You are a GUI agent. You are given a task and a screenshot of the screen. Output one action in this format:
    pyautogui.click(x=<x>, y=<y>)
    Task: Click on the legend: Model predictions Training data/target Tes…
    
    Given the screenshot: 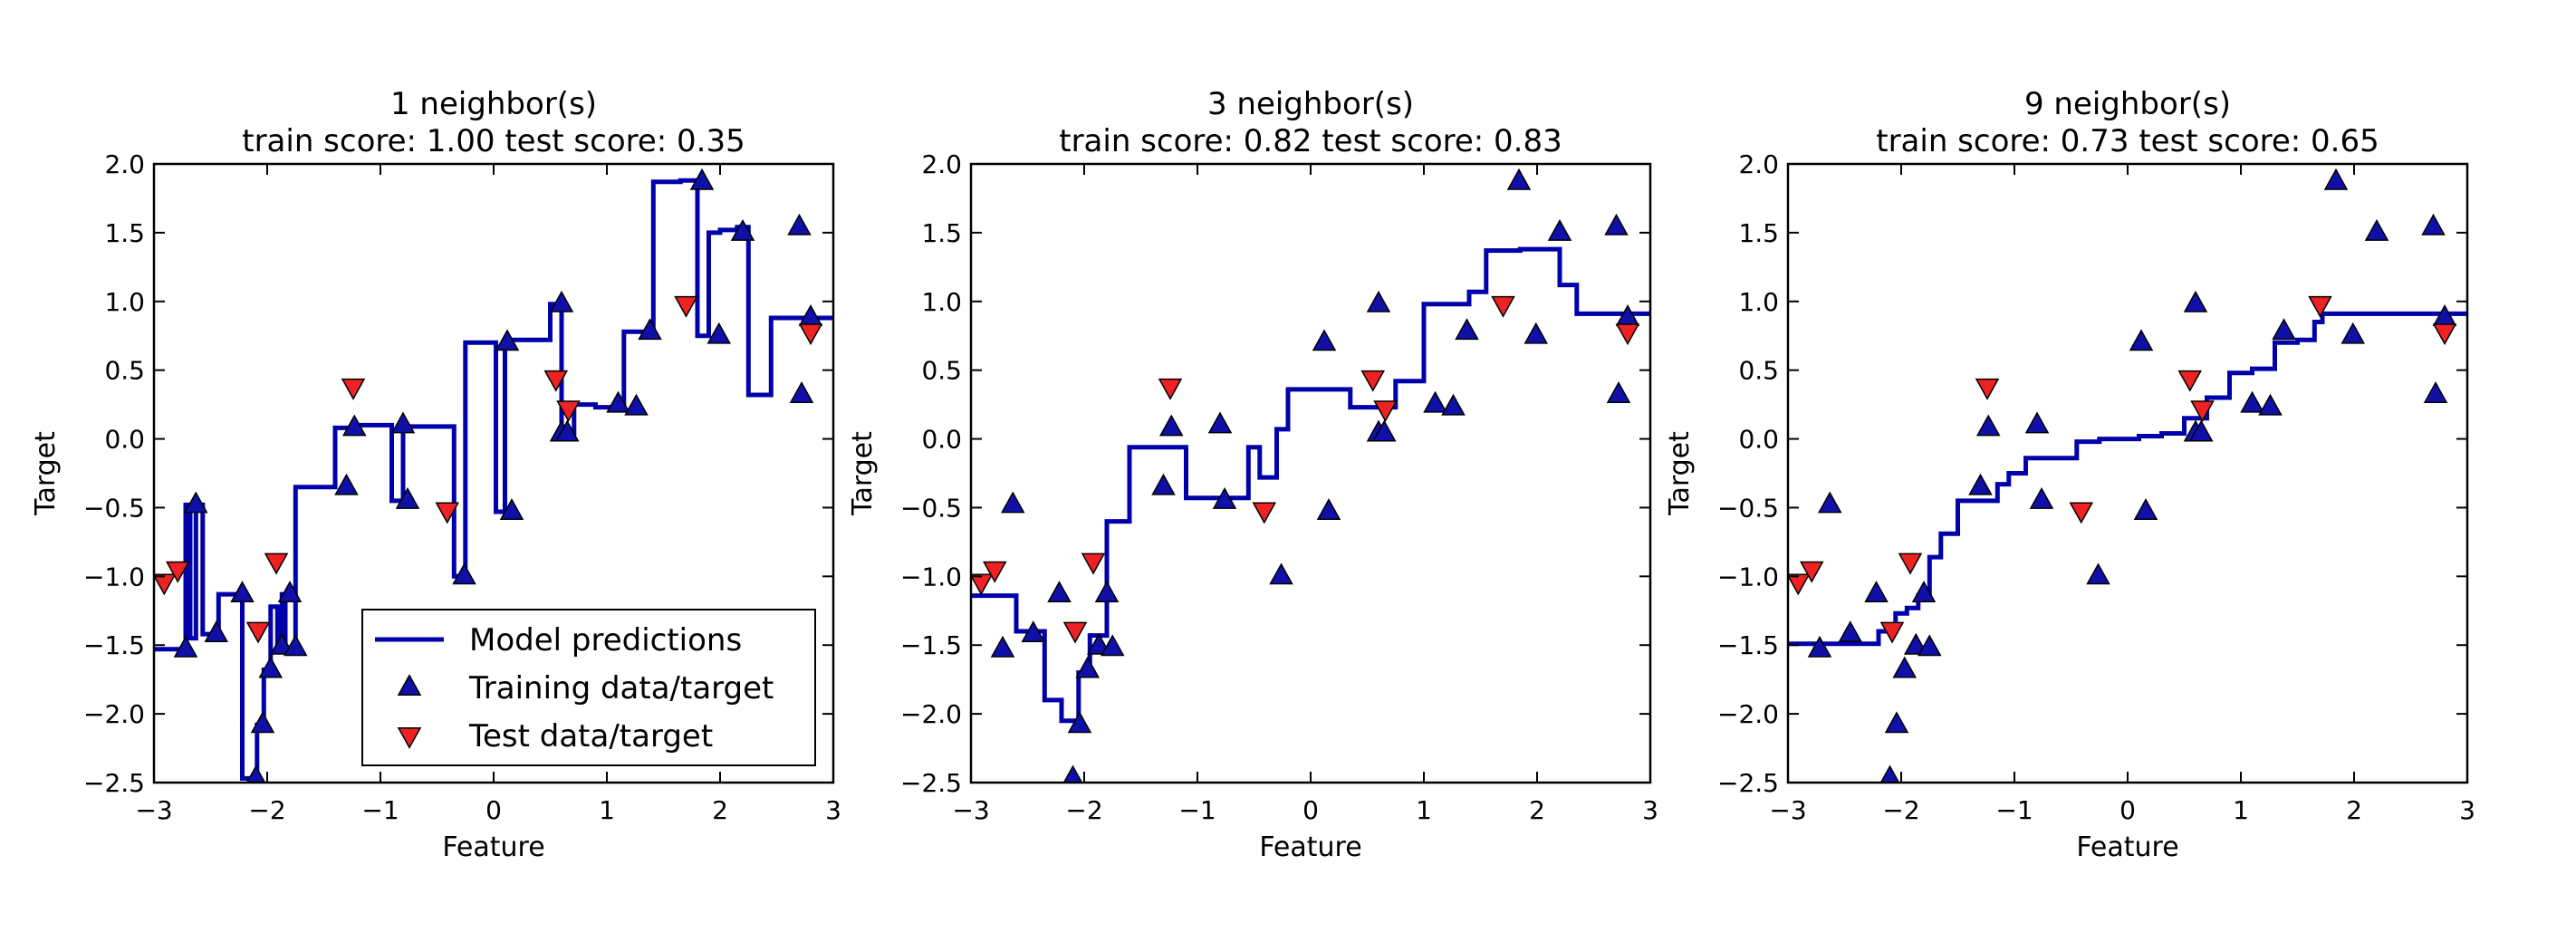 What is the action you would take?
    pyautogui.click(x=588, y=687)
    